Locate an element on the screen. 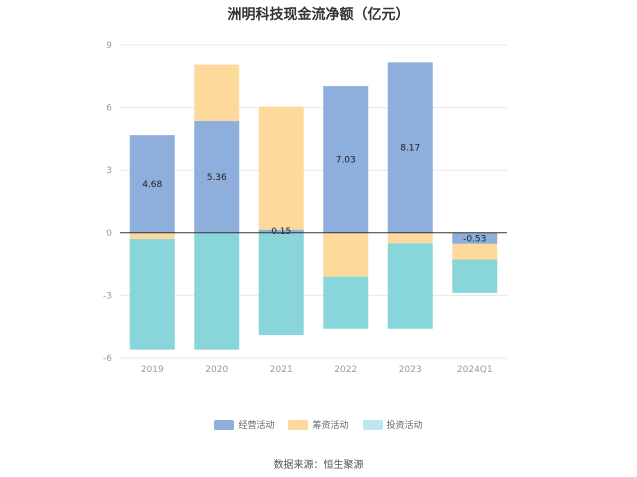 The image size is (637, 477). legend-item-investing: 投资活动 is located at coordinates (392, 424).